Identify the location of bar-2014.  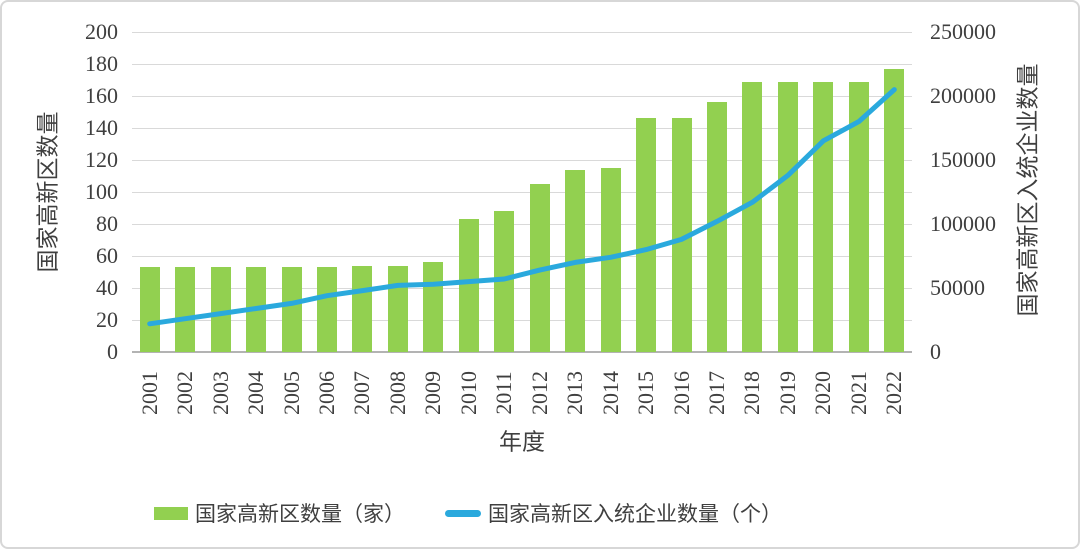
(610, 260).